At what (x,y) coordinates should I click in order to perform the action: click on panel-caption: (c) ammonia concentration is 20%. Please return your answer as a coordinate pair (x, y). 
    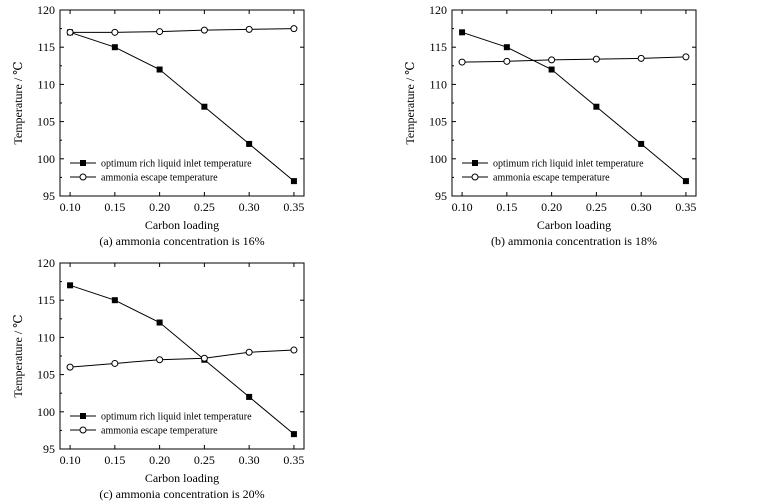
    Looking at the image, I should click on (181, 494).